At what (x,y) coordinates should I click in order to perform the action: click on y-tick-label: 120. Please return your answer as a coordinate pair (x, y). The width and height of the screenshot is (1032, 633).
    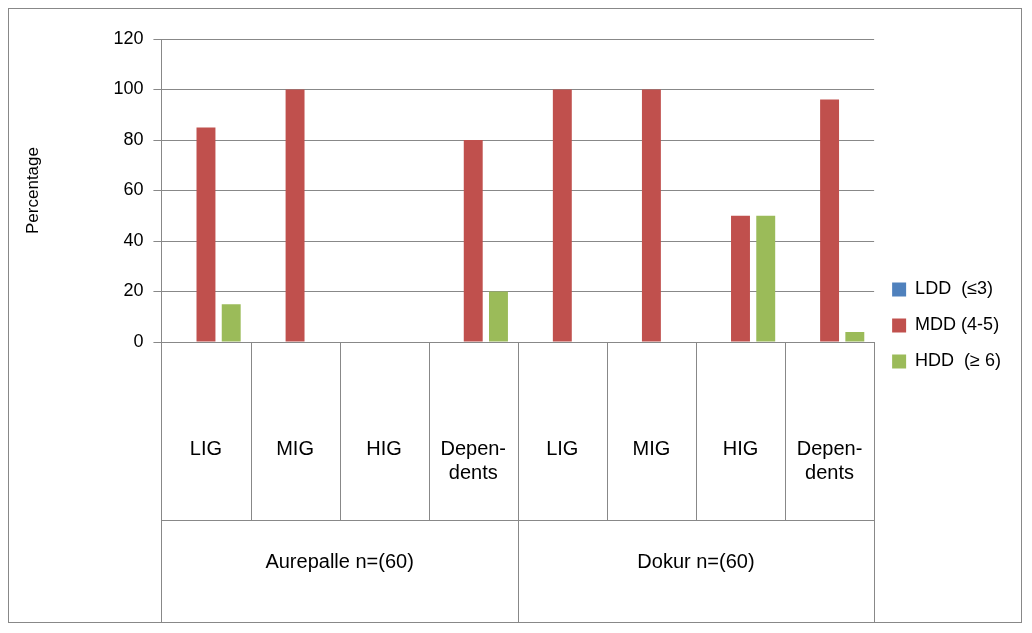
    Looking at the image, I should click on (128, 37).